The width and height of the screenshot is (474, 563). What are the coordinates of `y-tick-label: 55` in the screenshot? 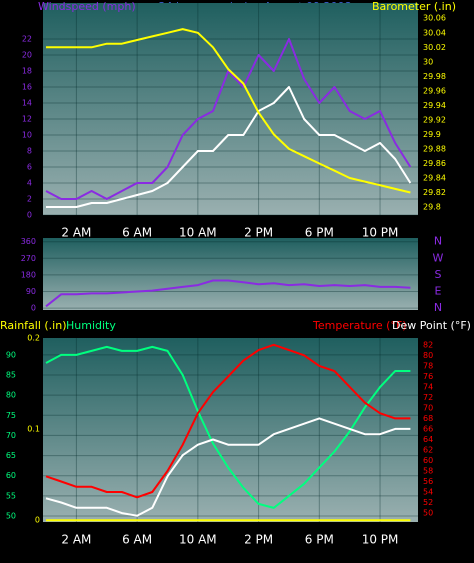 It's located at (11, 495).